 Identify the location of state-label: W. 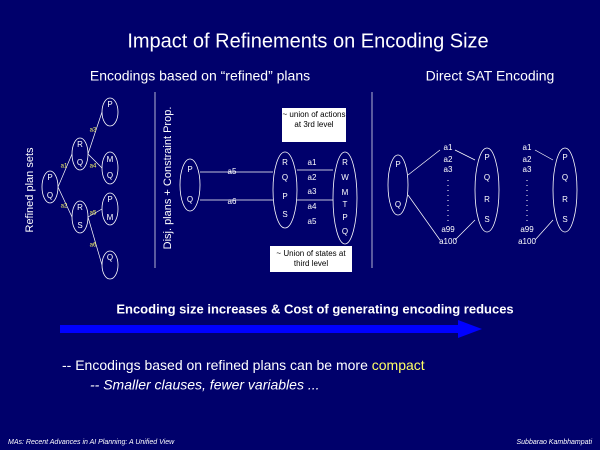
(345, 177).